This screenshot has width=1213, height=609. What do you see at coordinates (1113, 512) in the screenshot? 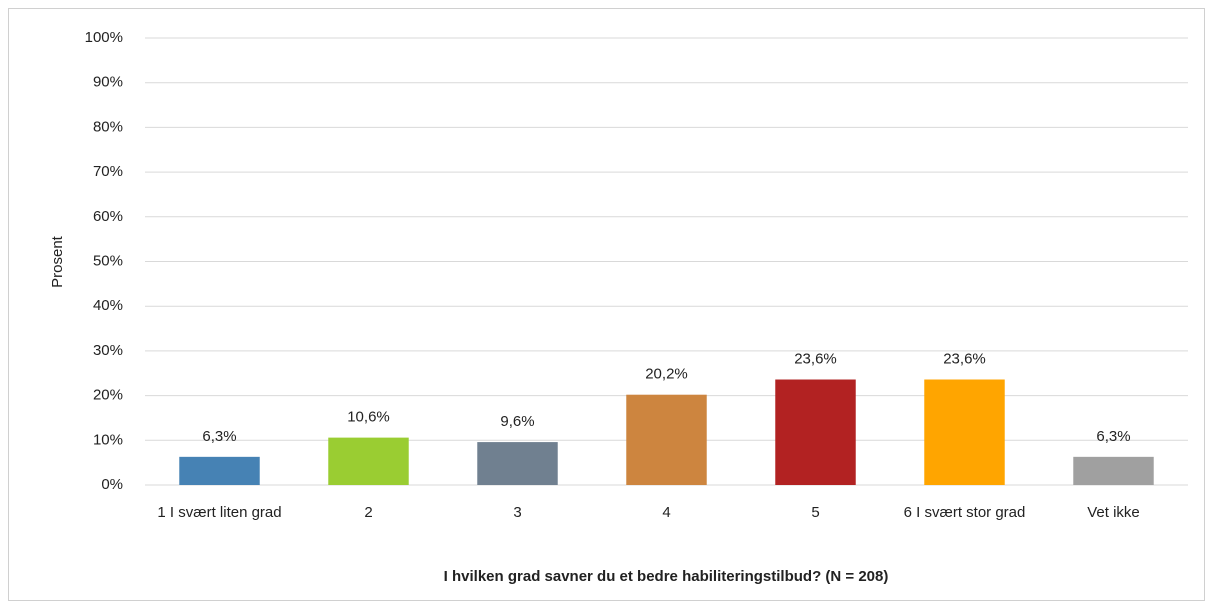
I see `x-tick-label: Vet ikke` at bounding box center [1113, 512].